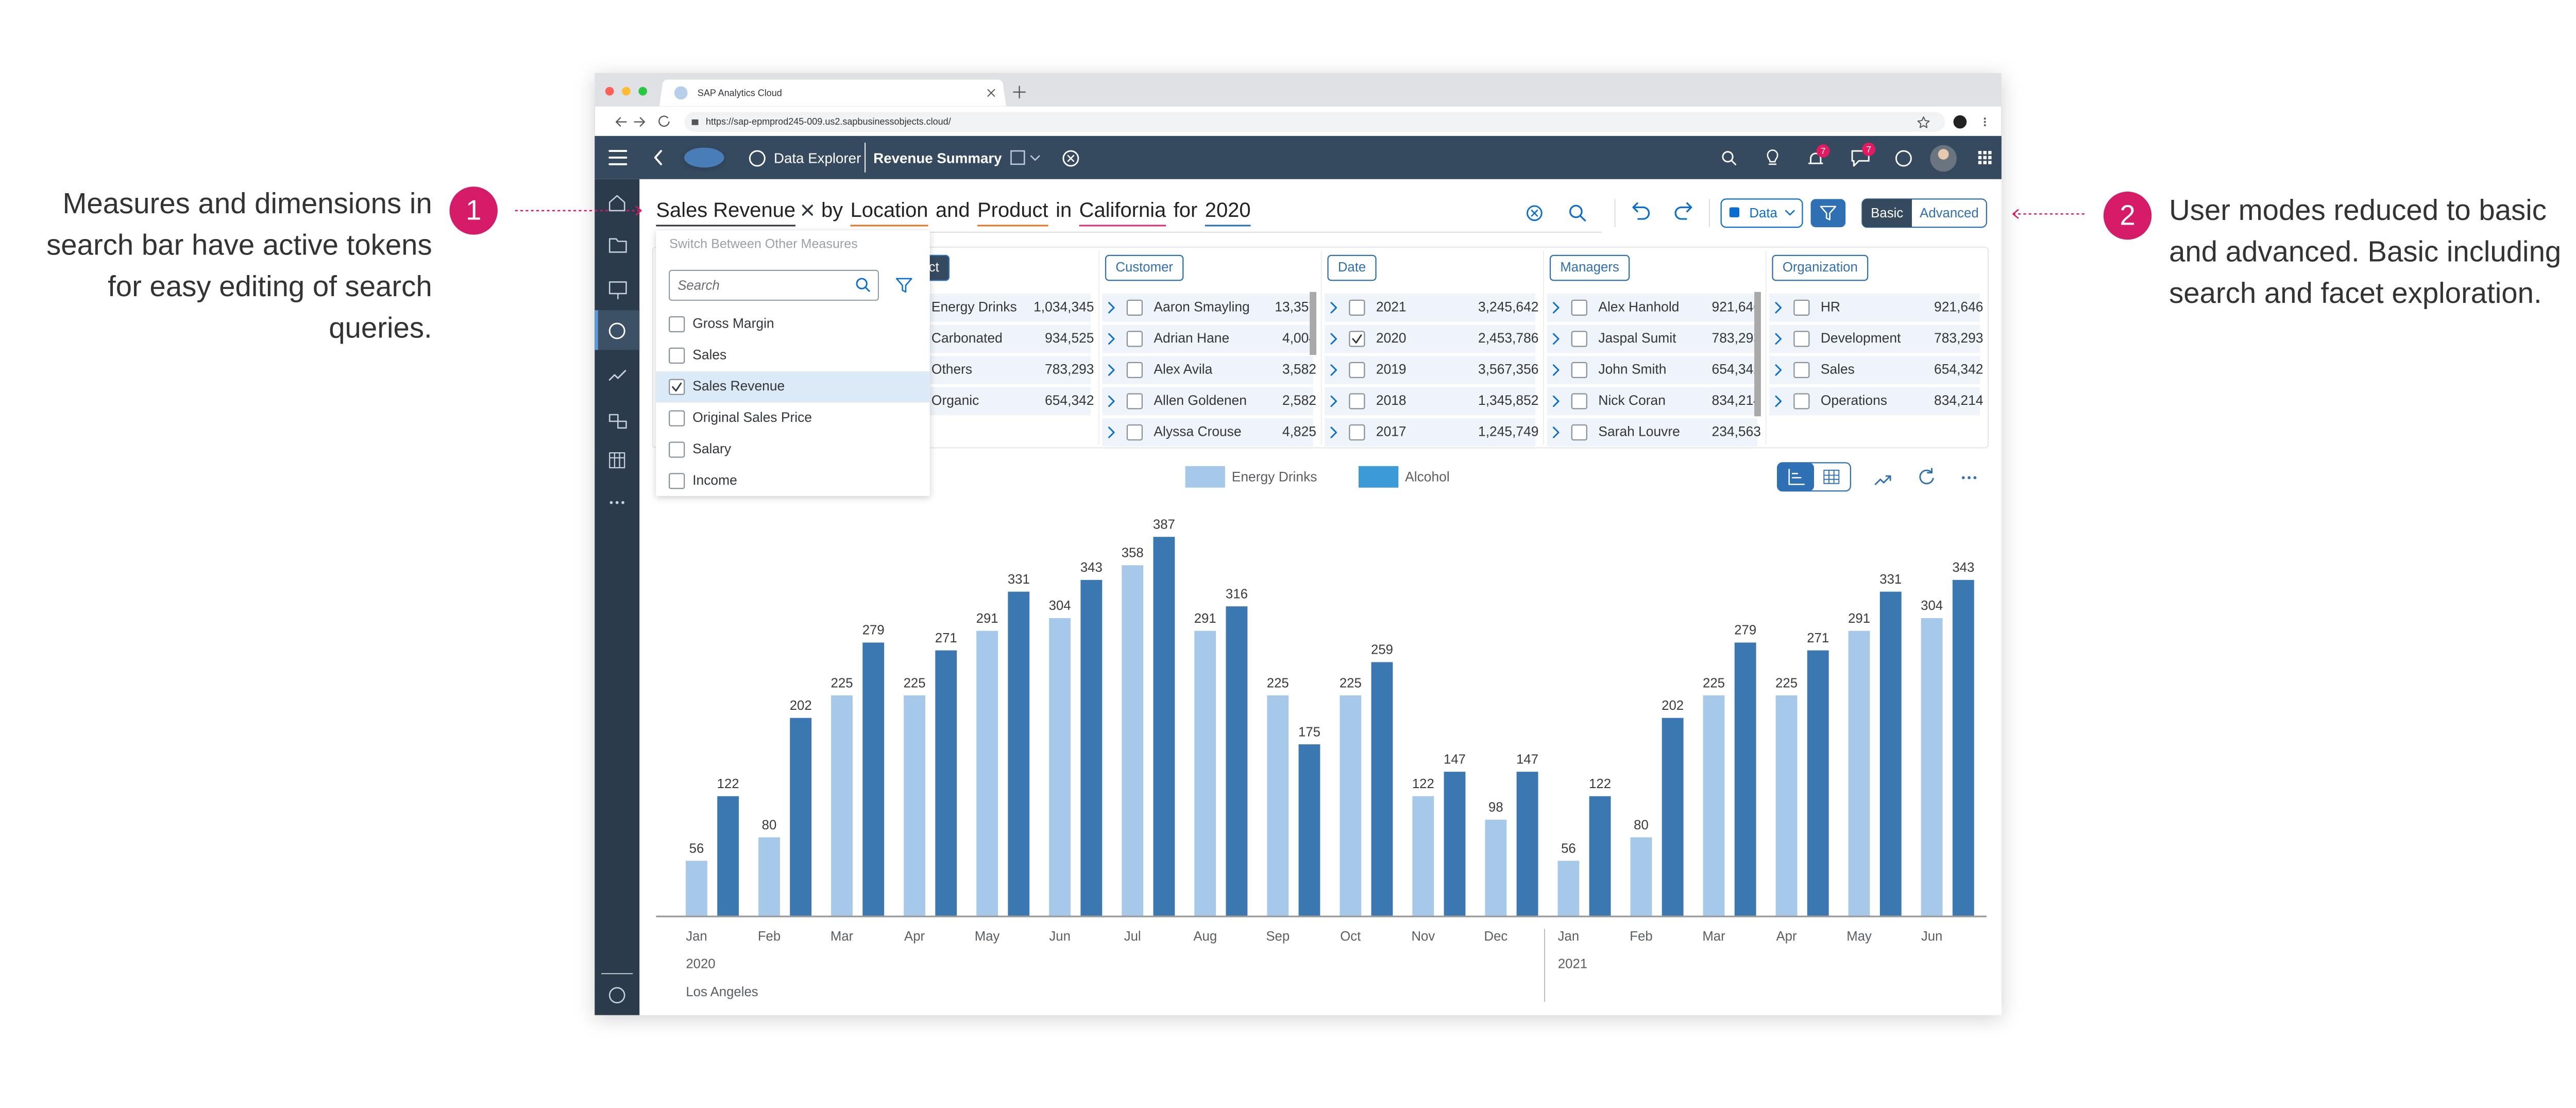 Image resolution: width=2576 pixels, height=1108 pixels. I want to click on search-token: 2020, so click(1228, 210).